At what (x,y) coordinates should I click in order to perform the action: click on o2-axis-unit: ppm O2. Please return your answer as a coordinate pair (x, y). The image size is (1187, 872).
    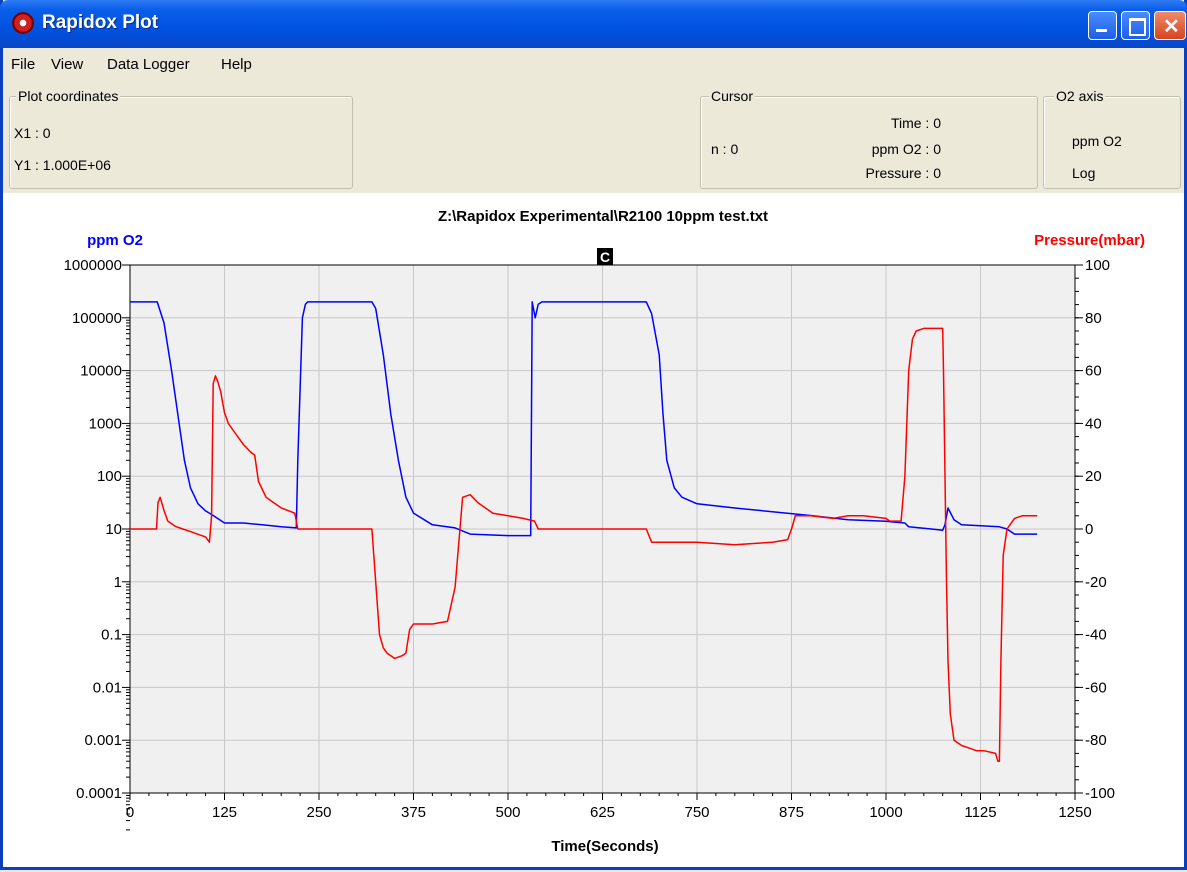
    Looking at the image, I should click on (1097, 141).